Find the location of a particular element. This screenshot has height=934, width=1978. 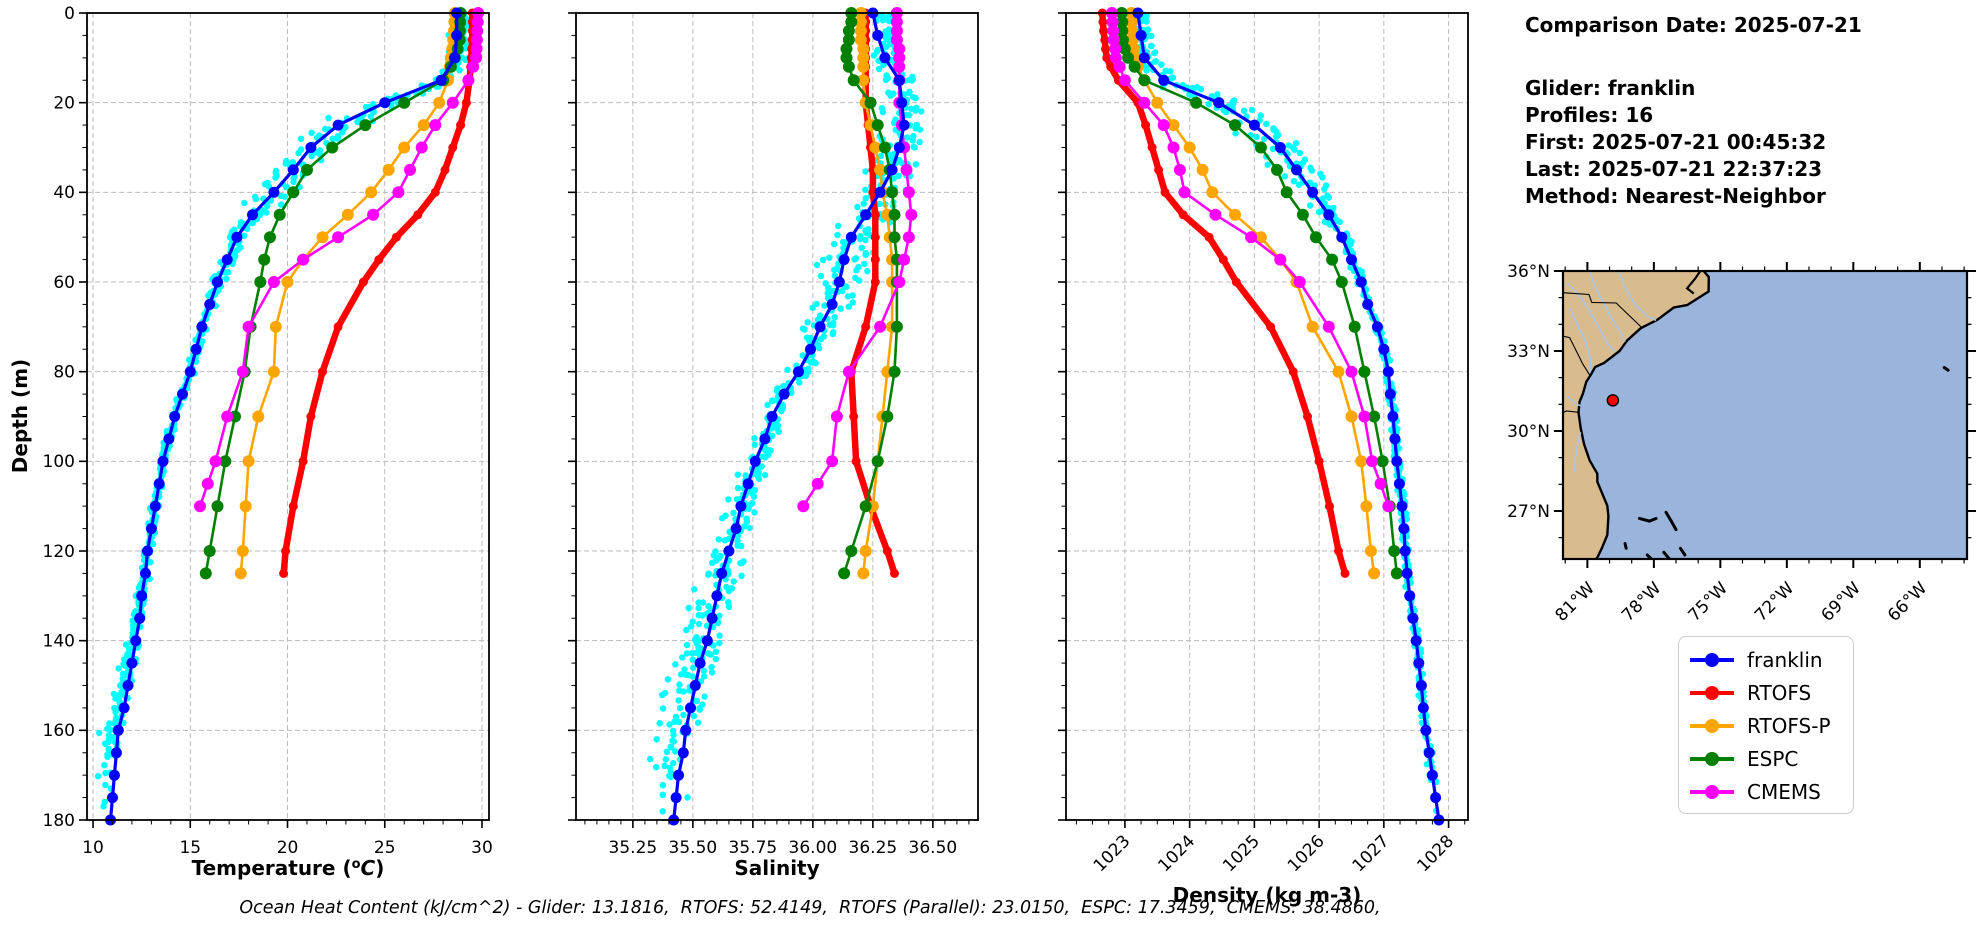

method-label: Method: Nearest-Neighbor is located at coordinates (1675, 196).